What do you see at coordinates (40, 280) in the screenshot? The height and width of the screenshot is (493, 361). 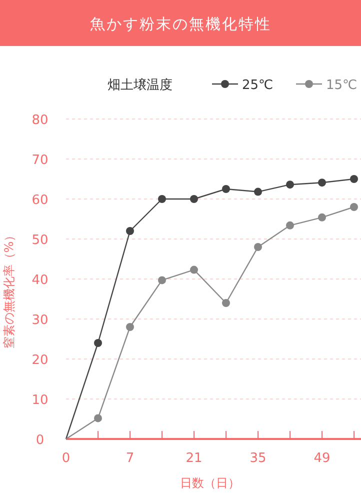 I see `y-tick-label: 40` at bounding box center [40, 280].